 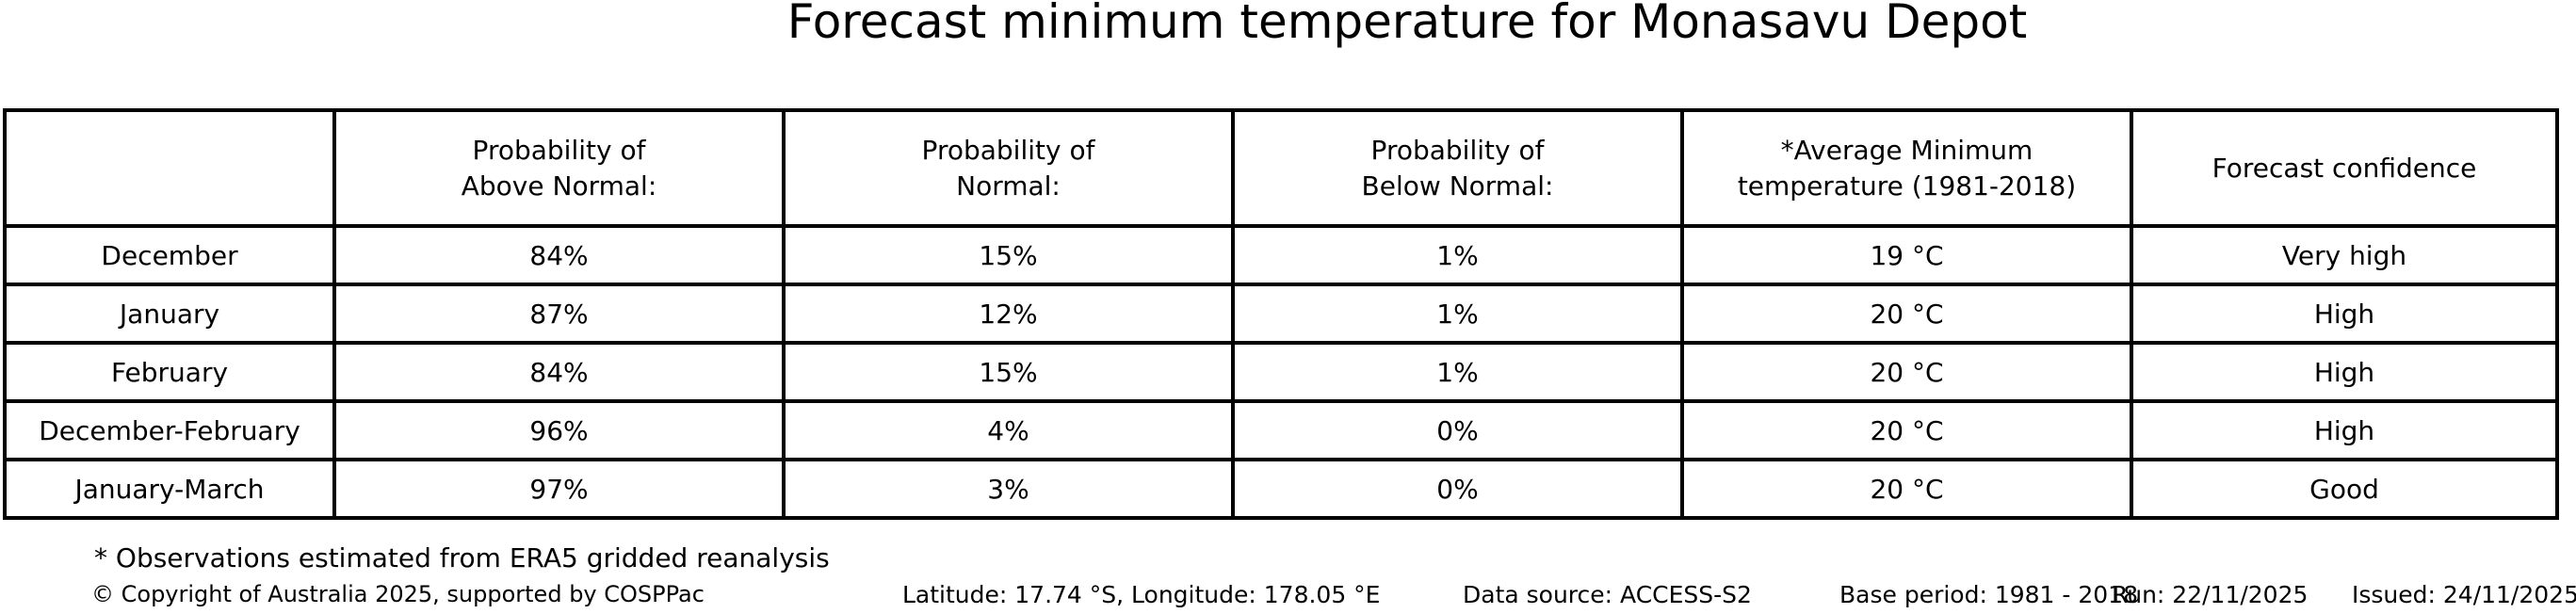 I want to click on run-date-text: Run: 22/11/2025, so click(x=2210, y=594).